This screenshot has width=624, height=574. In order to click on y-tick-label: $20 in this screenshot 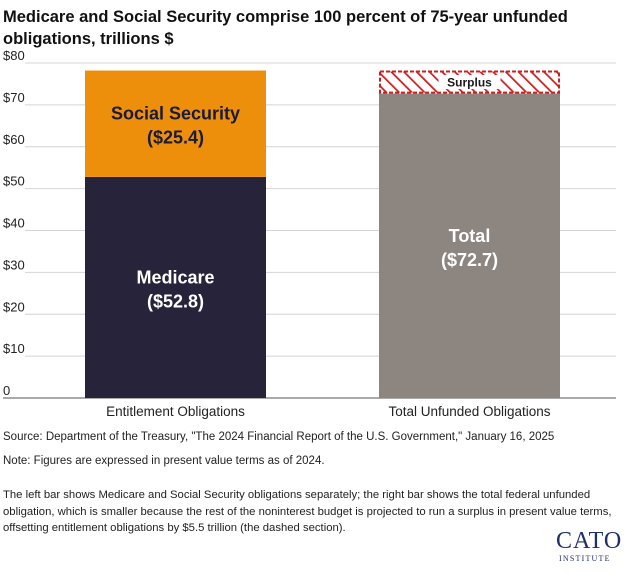, I will do `click(14, 306)`.